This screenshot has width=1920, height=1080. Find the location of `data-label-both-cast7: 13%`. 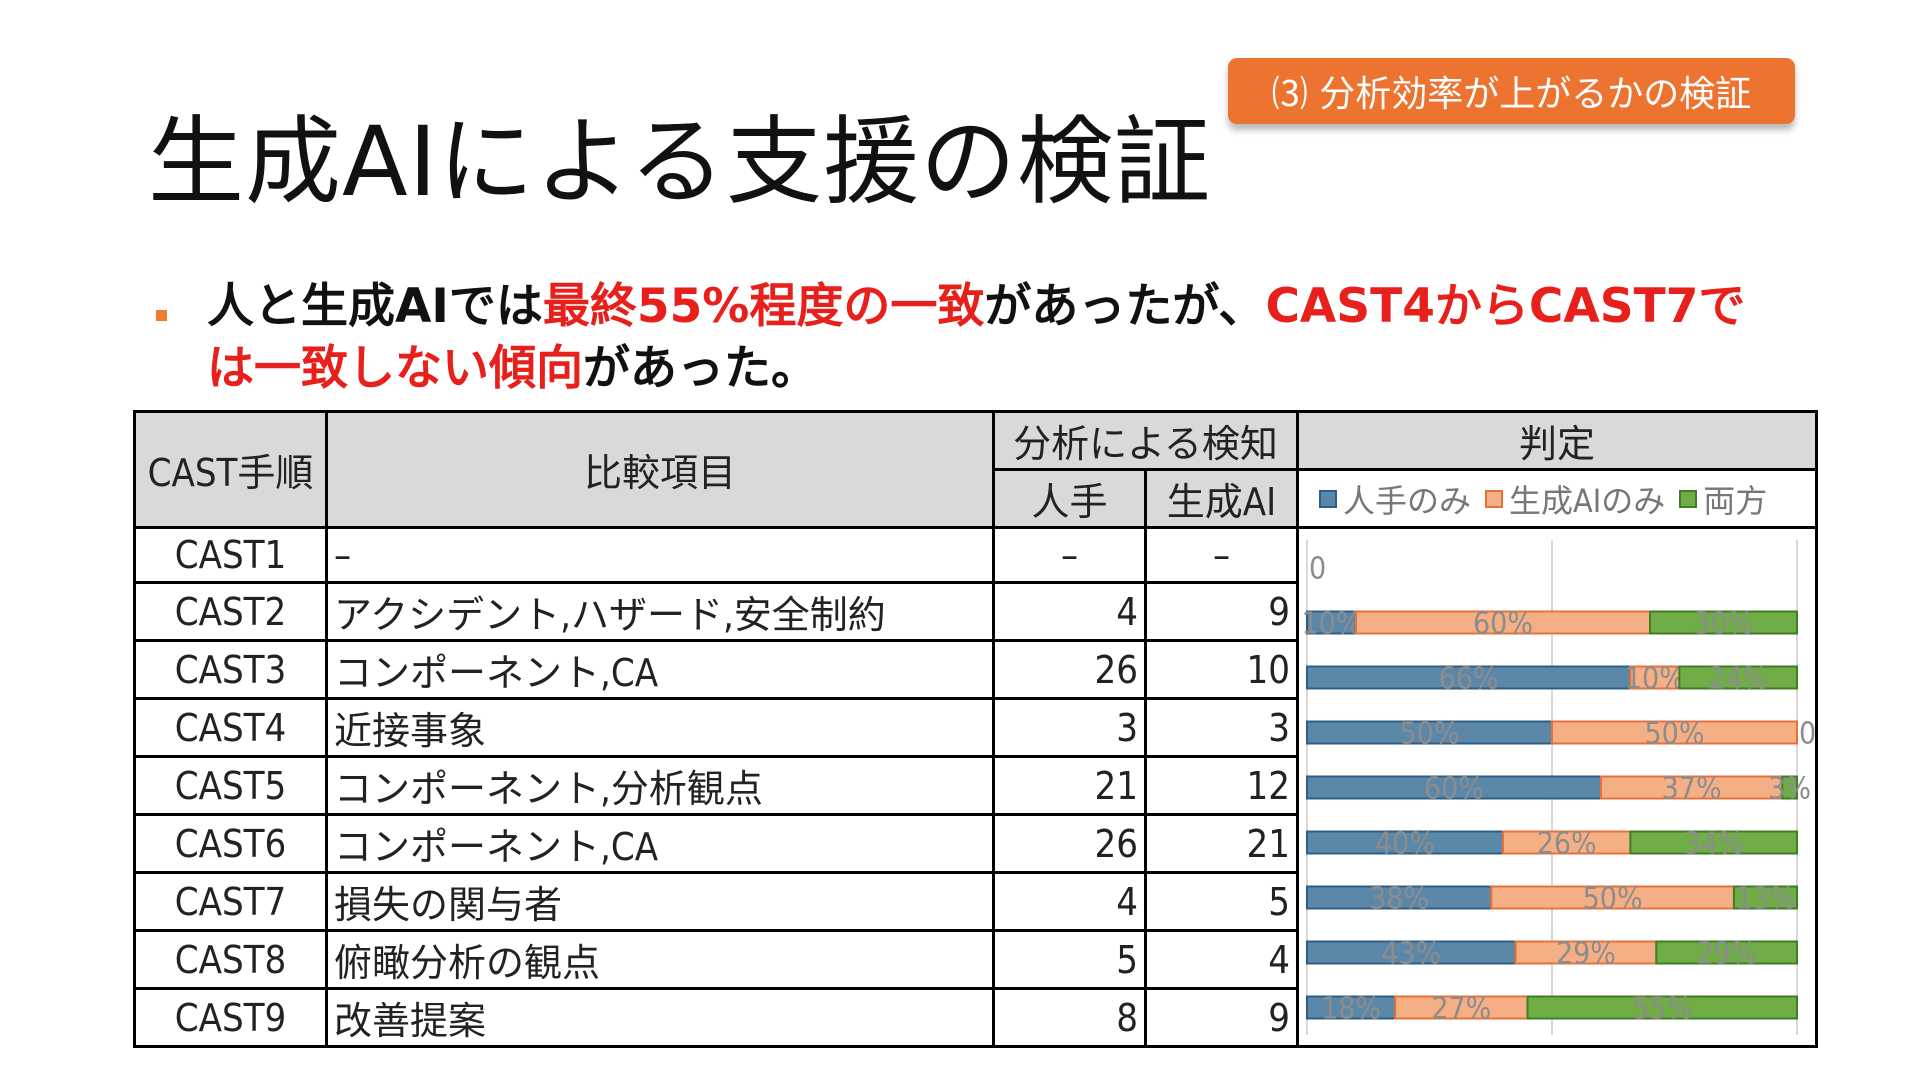

data-label-both-cast7: 13% is located at coordinates (1765, 898).